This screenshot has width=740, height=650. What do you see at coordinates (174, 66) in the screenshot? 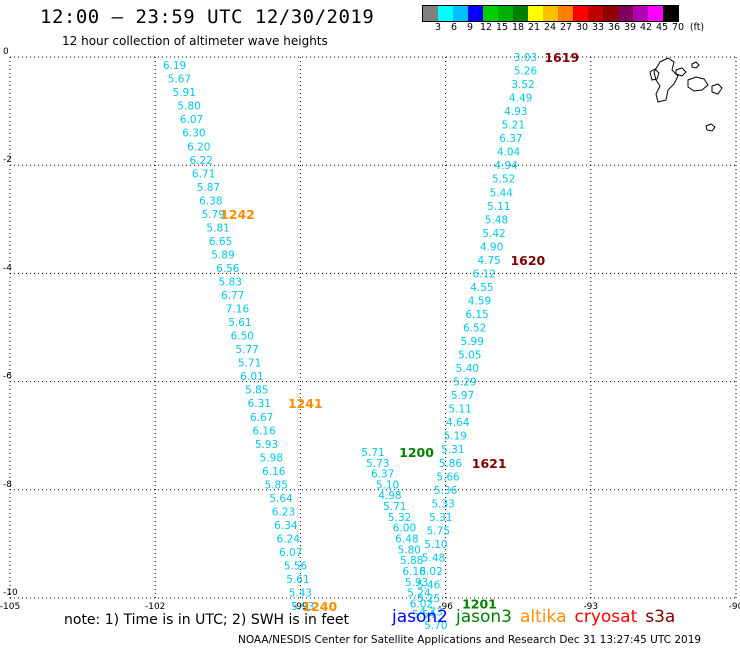
I see `wave-height-value: 6.19` at bounding box center [174, 66].